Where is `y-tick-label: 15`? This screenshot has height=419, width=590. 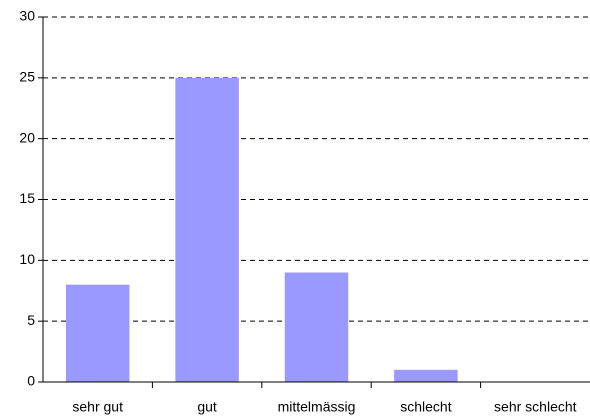
y-tick-label: 15 is located at coordinates (27, 198).